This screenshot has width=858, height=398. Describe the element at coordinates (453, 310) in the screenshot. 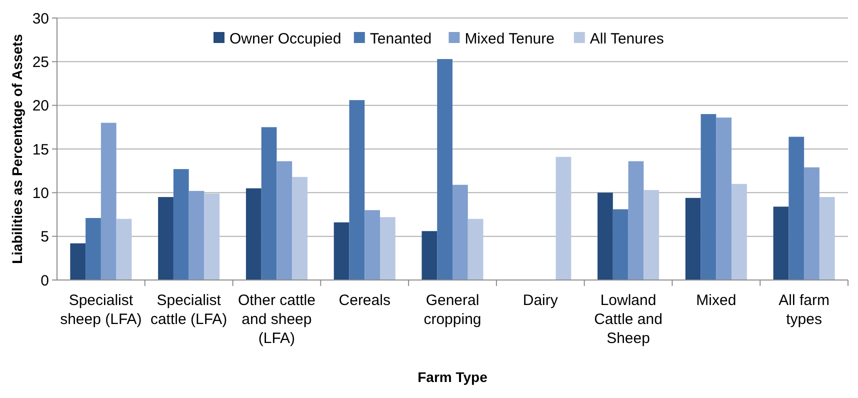

I see `x-tick-label: General cropping` at that location.